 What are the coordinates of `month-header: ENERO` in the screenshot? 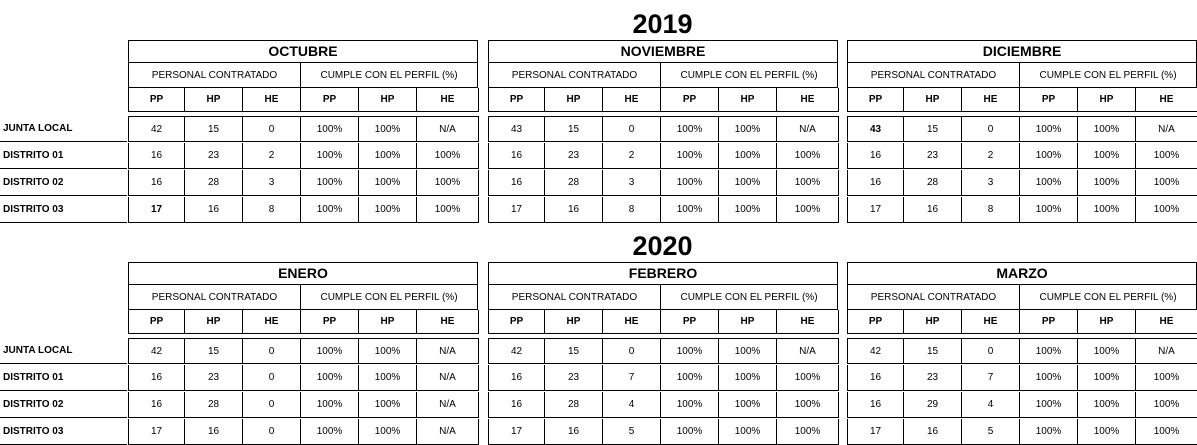 It's located at (303, 273).